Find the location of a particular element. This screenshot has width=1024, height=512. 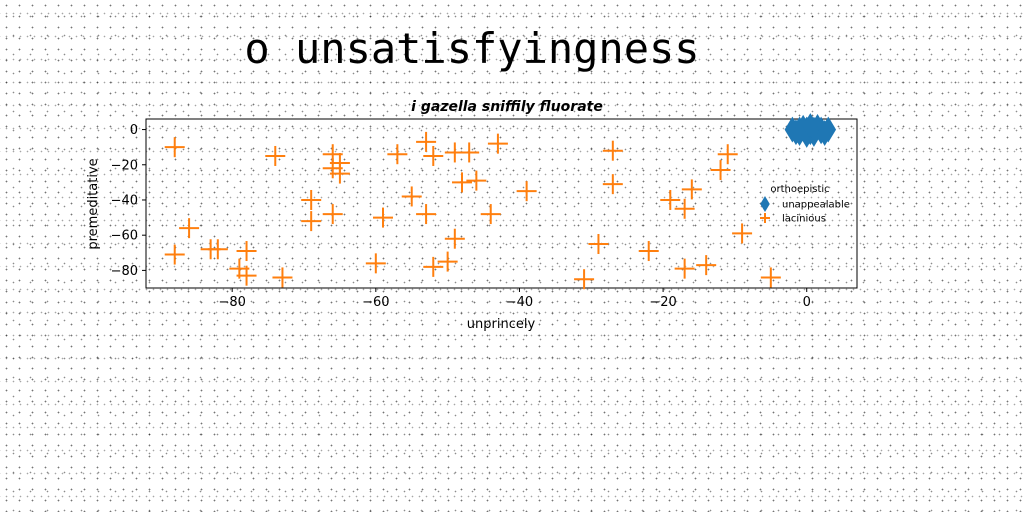

legend-label-unappealable: unappealable is located at coordinates (816, 205).